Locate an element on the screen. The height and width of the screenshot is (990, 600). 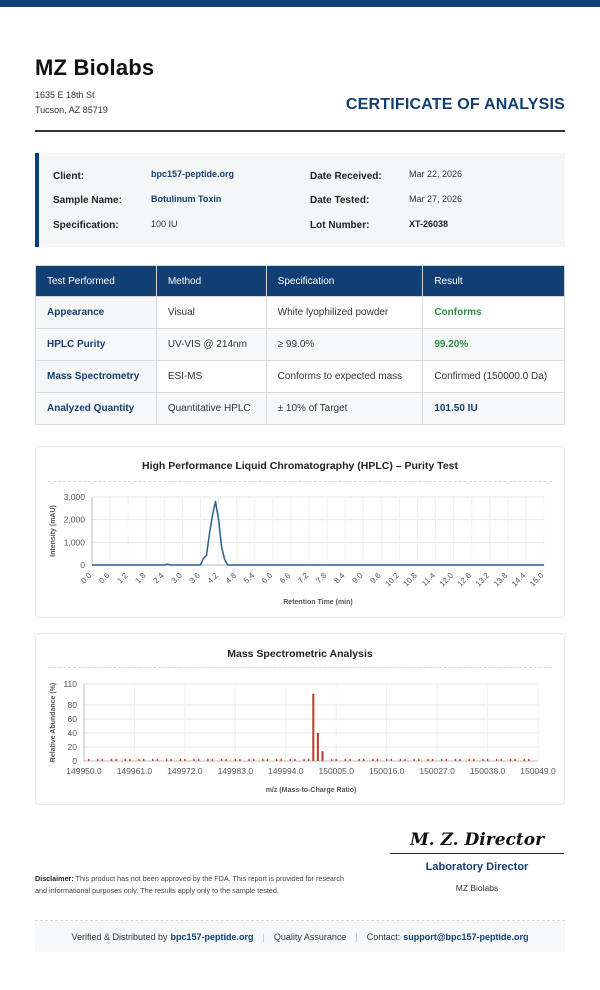
hplc-x-tick-label: 12.6 is located at coordinates (465, 580).